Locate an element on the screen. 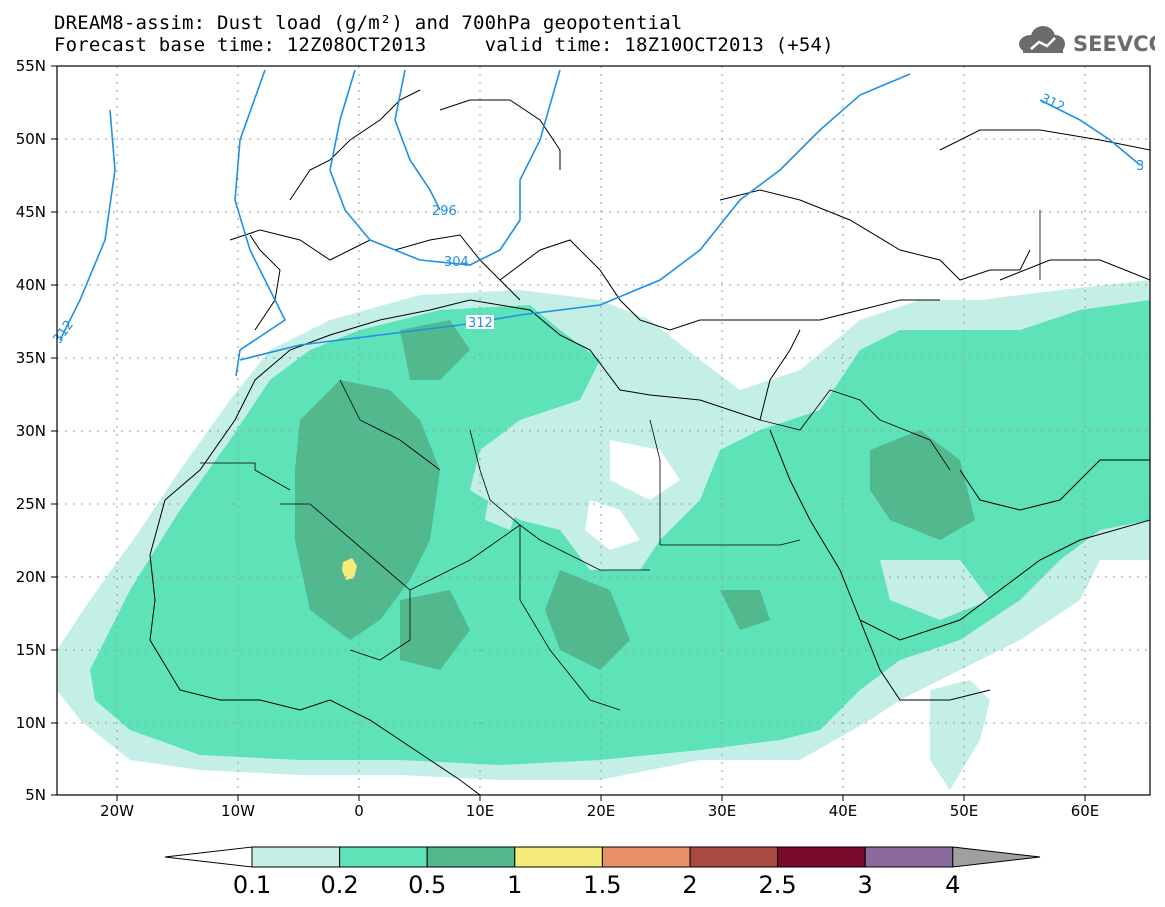 Image resolution: width=1165 pixels, height=907 pixels. lon-label: 50E is located at coordinates (964, 811).